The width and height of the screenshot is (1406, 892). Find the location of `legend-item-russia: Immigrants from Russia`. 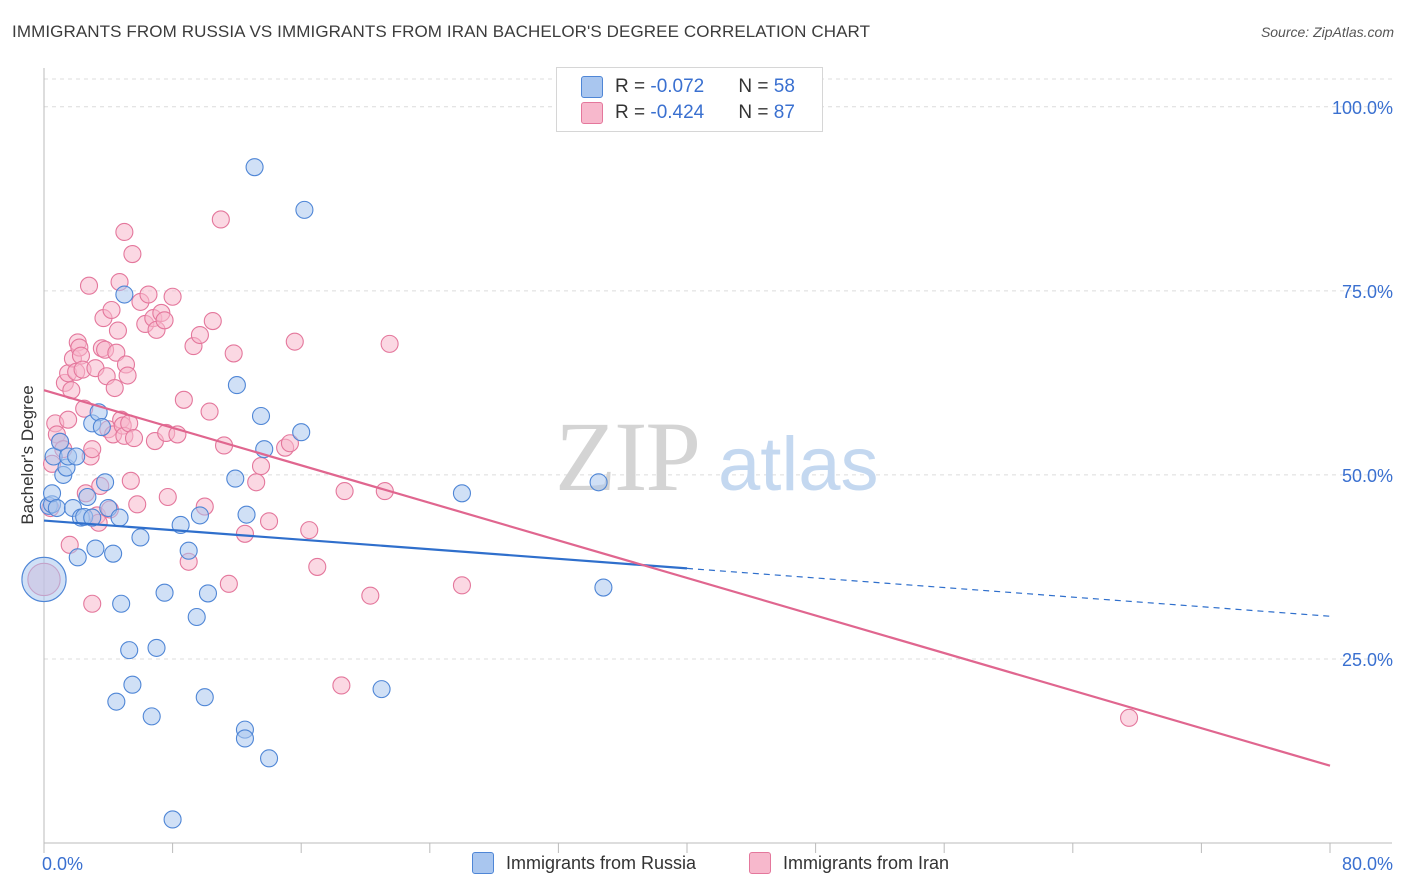

legend-item-russia: Immigrants from Russia is located at coordinates (584, 863).